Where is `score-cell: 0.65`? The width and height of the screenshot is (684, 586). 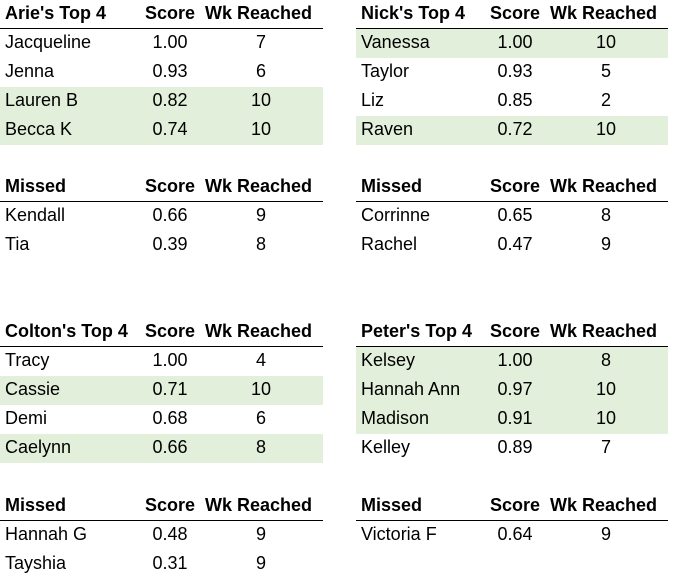
score-cell: 0.65 is located at coordinates (514, 215).